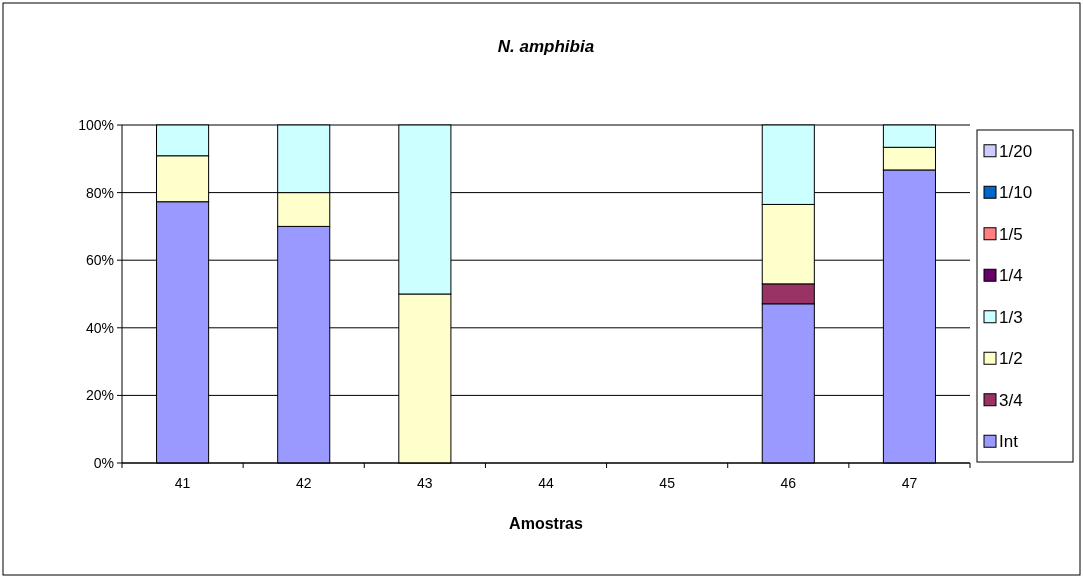 The image size is (1083, 578). What do you see at coordinates (182, 483) in the screenshot?
I see `x-tick-label: 41` at bounding box center [182, 483].